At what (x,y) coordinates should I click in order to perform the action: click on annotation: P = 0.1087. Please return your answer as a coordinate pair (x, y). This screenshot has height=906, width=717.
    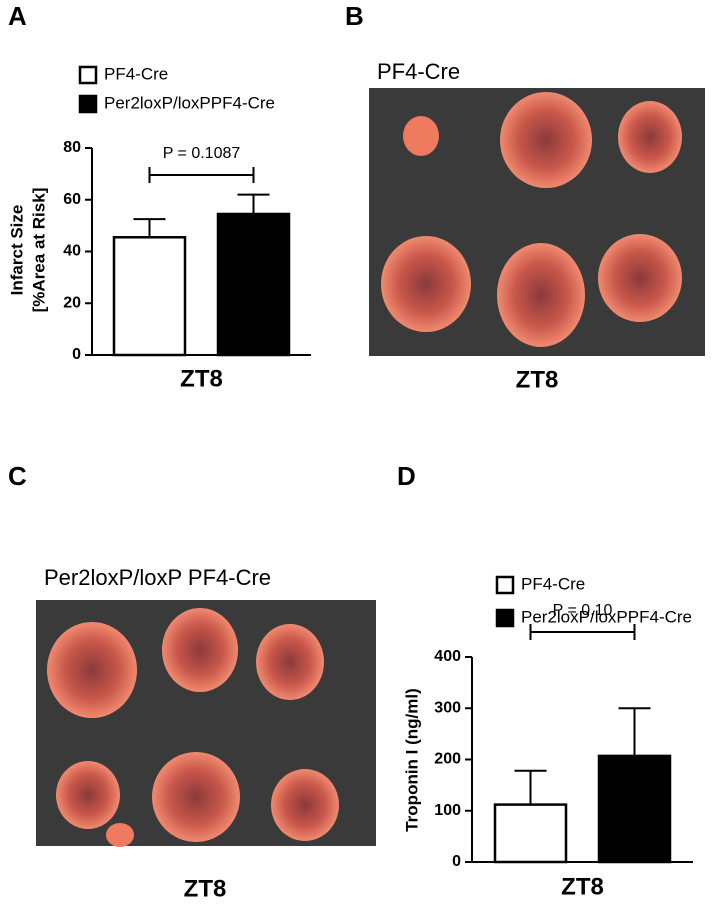
    Looking at the image, I should click on (202, 153).